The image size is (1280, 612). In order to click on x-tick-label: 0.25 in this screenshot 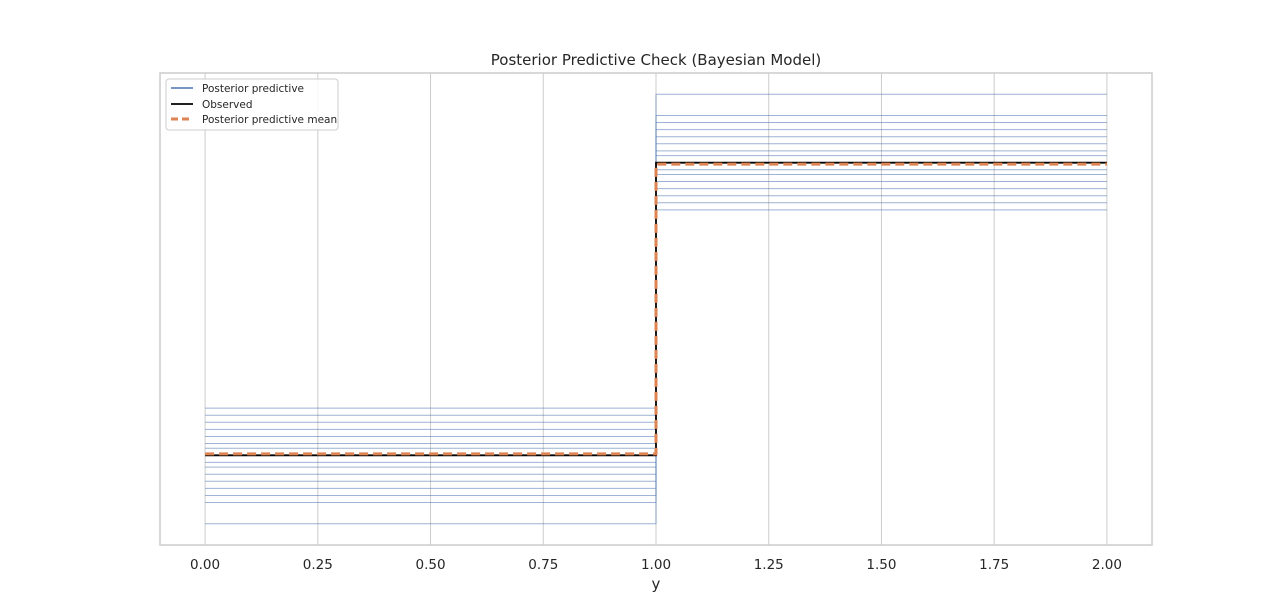, I will do `click(318, 565)`.